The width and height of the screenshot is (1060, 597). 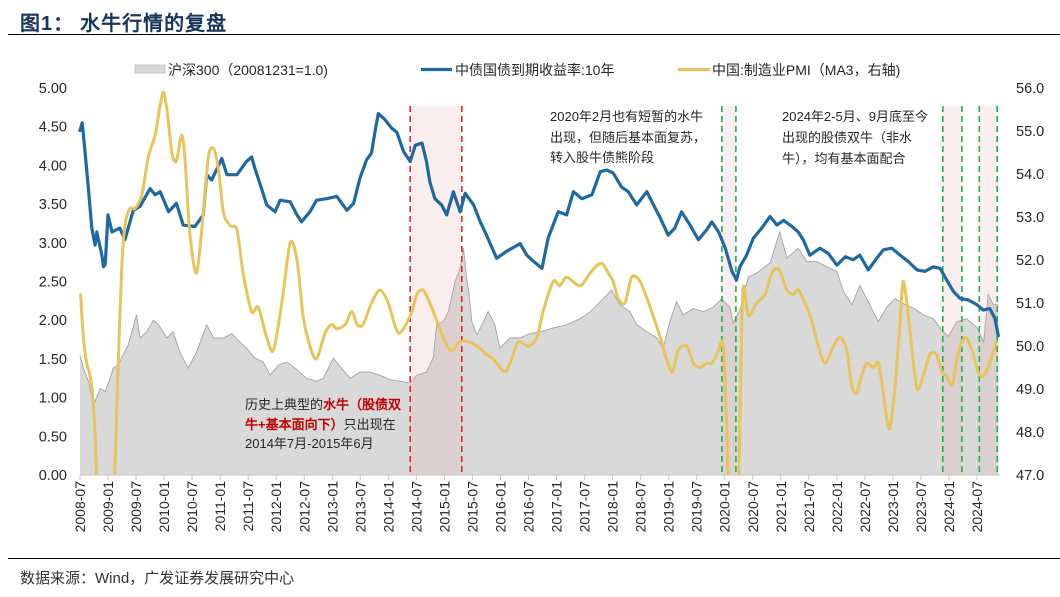 I want to click on x-tick-label: 2018-01, so click(x=613, y=507).